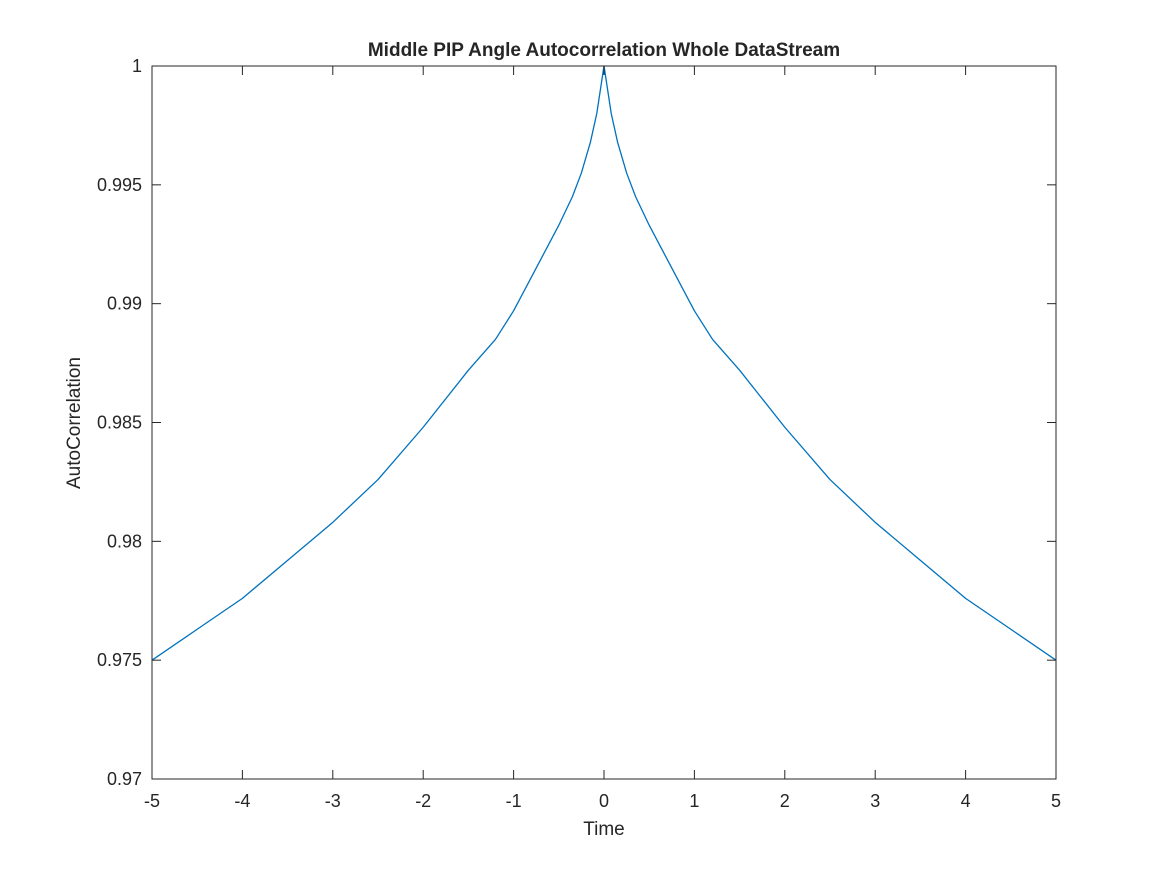  Describe the element at coordinates (124, 541) in the screenshot. I see `y-tick-label: 0.98` at that location.